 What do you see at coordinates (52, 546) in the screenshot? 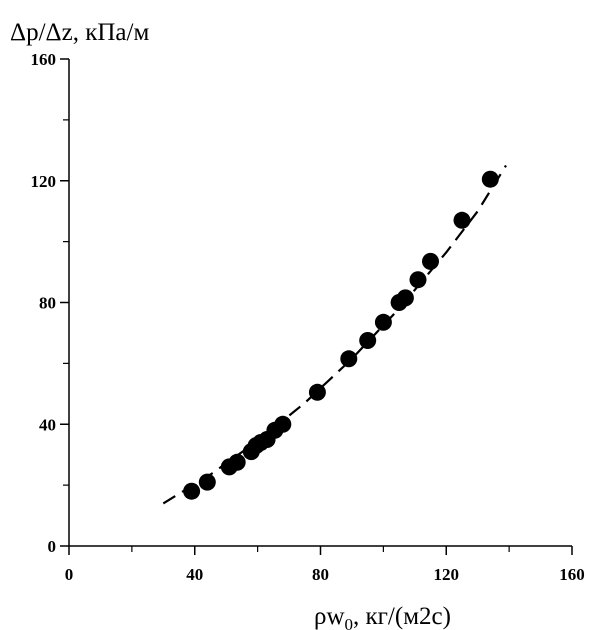
I see `y-tick-label: 0` at bounding box center [52, 546].